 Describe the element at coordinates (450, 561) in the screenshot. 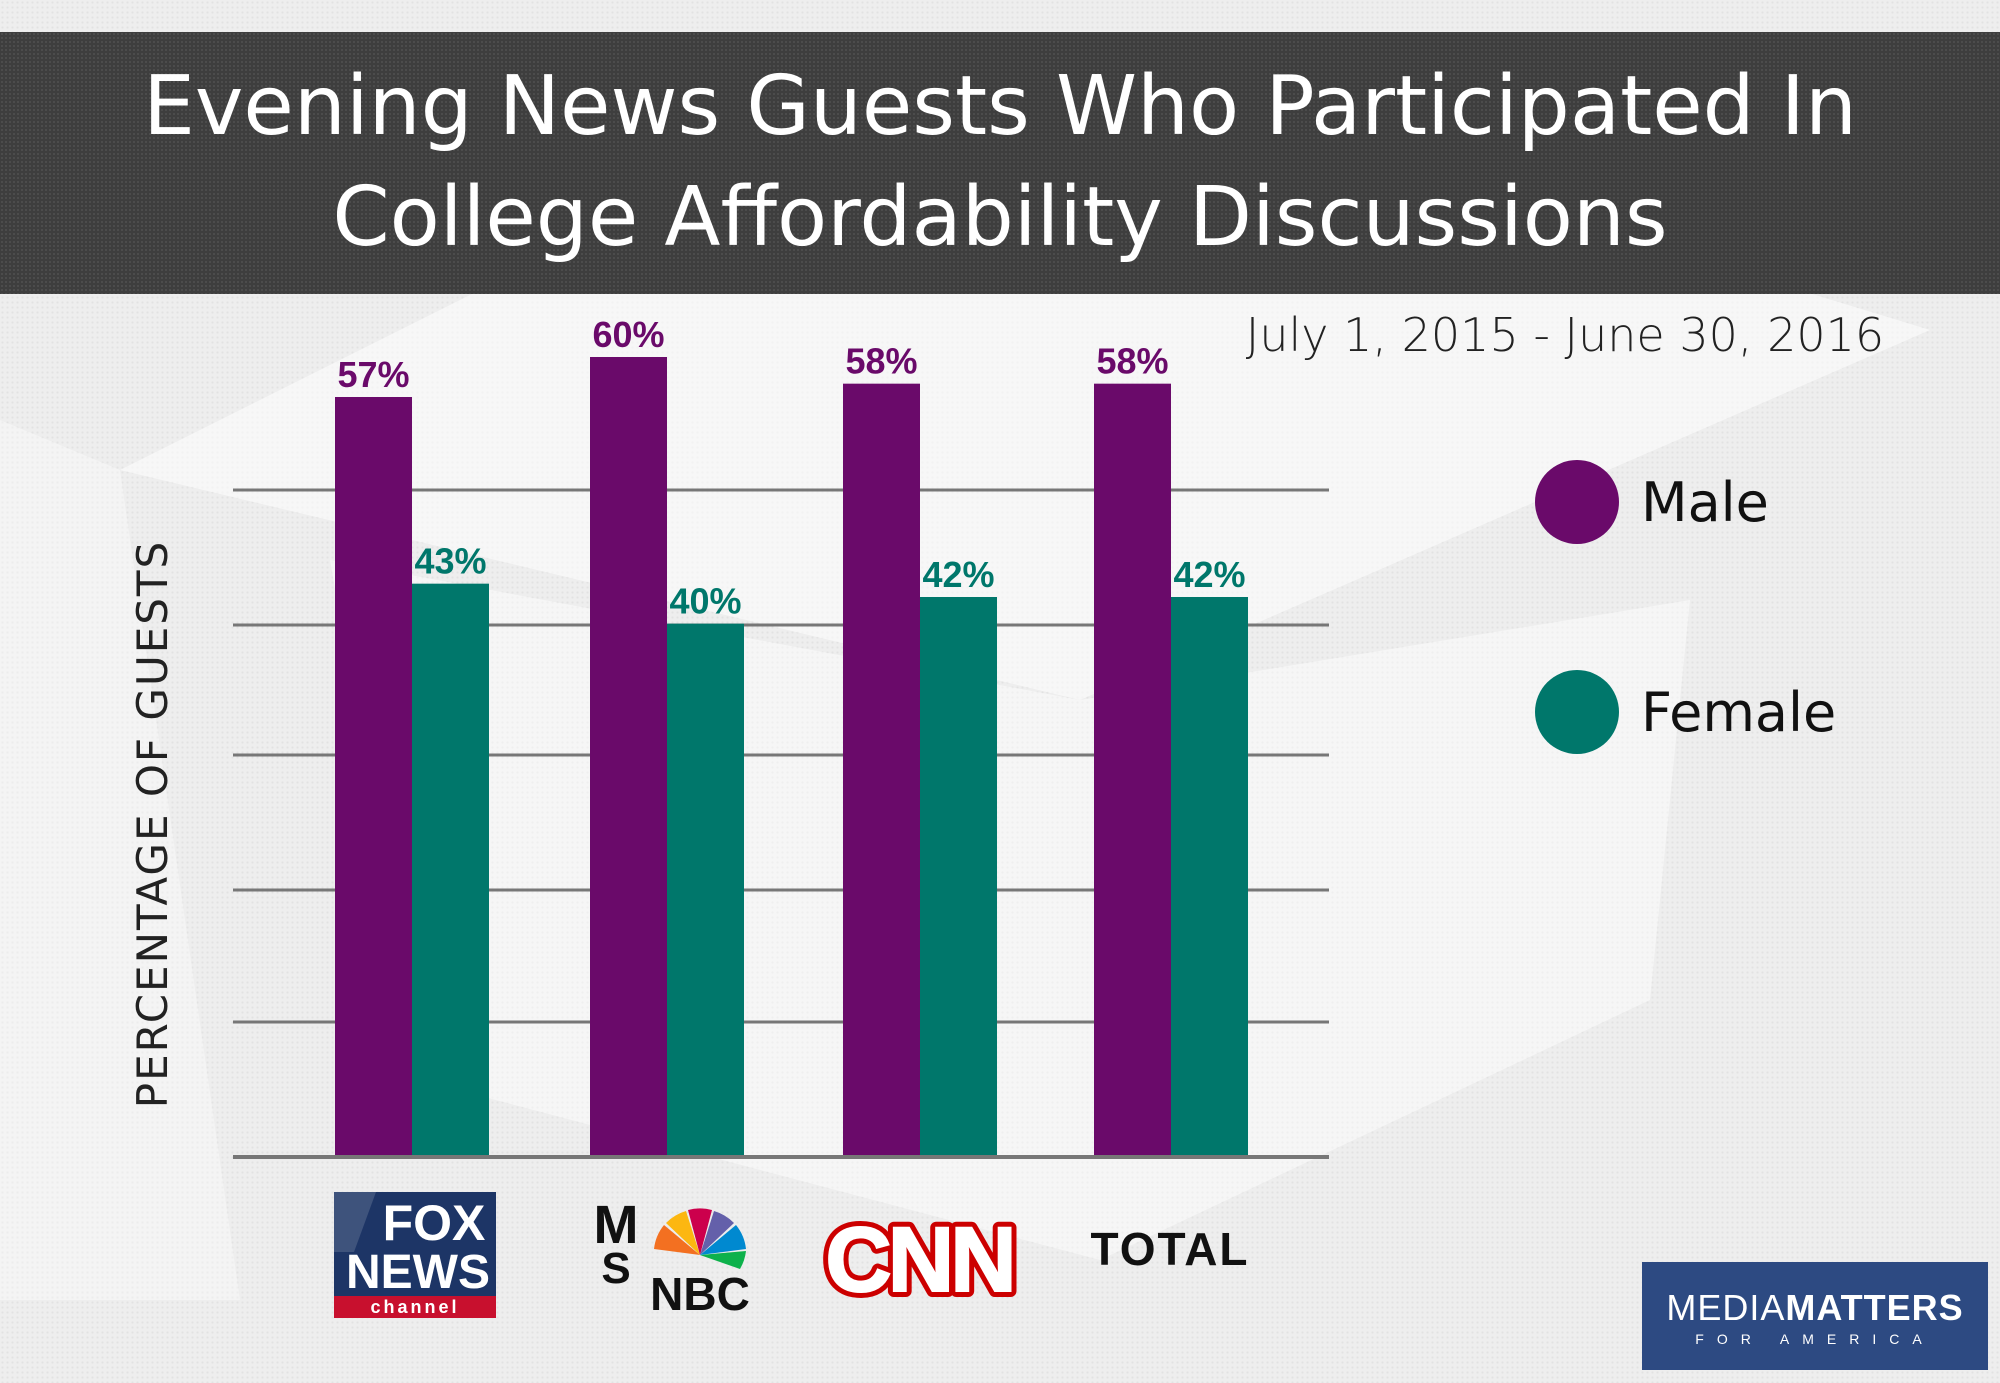

I see `data-label-female-0: 43%` at that location.